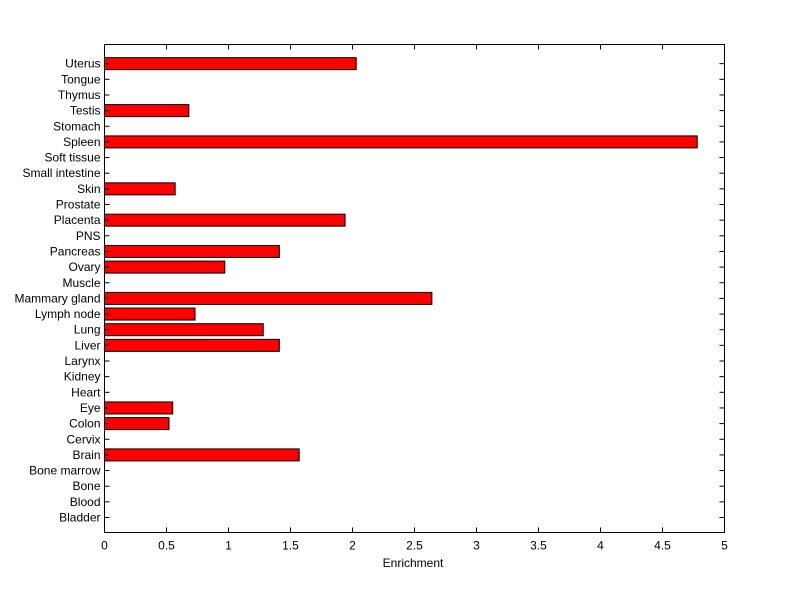 Image resolution: width=800 pixels, height=599 pixels. What do you see at coordinates (85, 111) in the screenshot?
I see `y-tick-label: Testis` at bounding box center [85, 111].